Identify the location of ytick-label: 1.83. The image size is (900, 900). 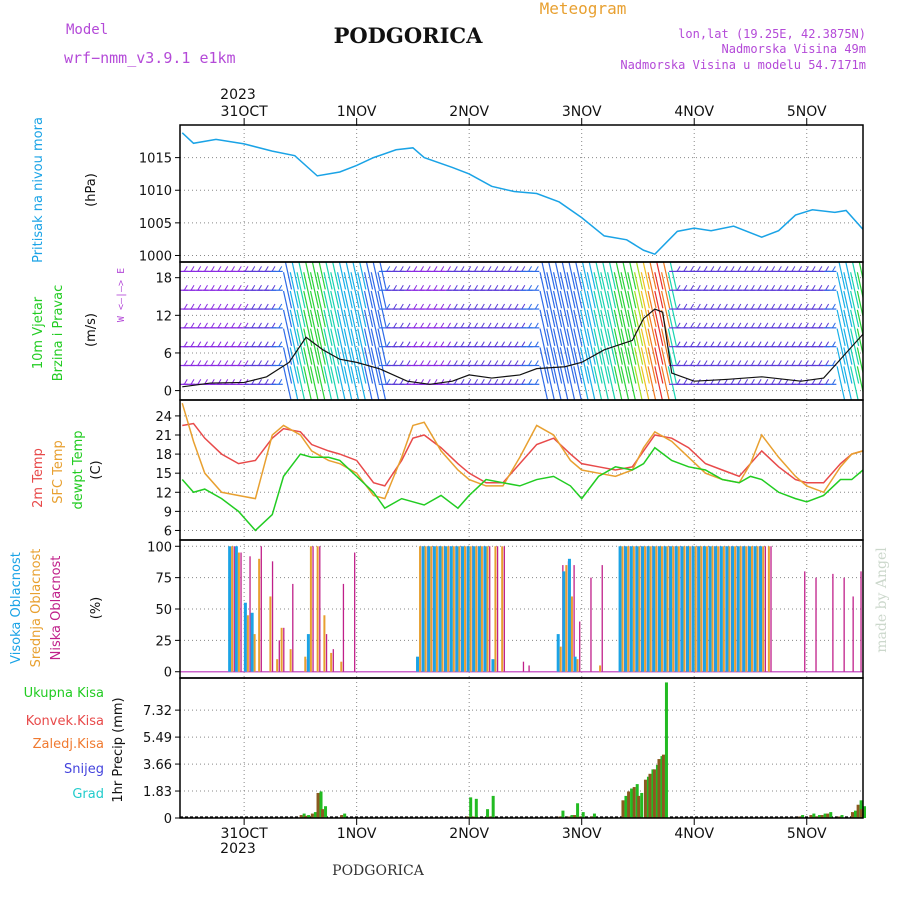
(157, 792).